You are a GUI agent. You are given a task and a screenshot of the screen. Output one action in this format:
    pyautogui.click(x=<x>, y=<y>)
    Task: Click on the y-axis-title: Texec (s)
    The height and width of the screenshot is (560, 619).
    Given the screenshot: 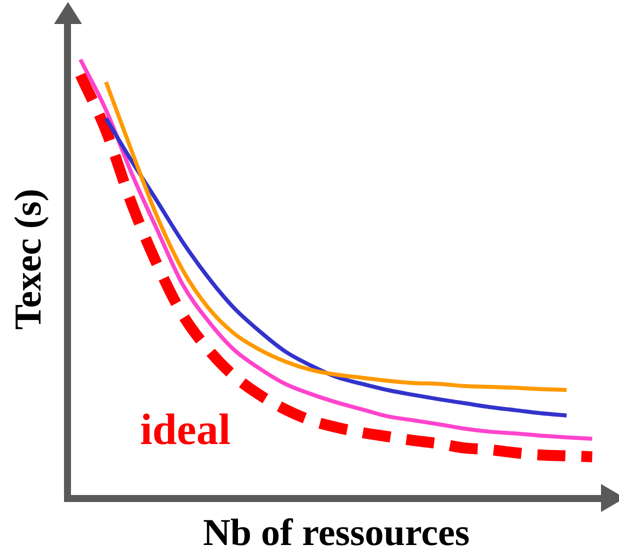 What is the action you would take?
    pyautogui.click(x=29, y=259)
    